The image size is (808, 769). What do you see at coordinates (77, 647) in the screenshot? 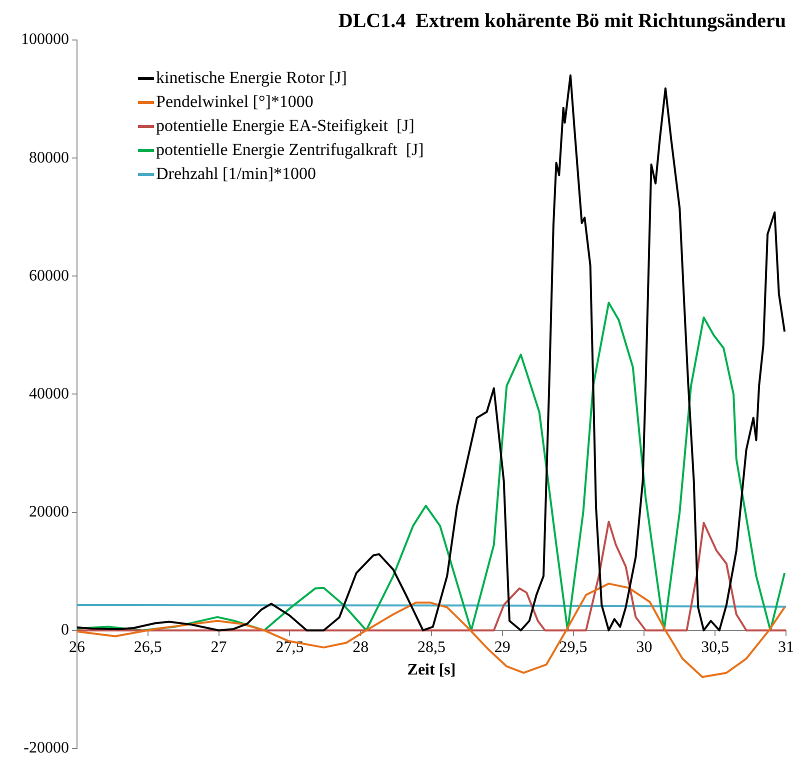
I see `x-tick-label: 26` at bounding box center [77, 647].